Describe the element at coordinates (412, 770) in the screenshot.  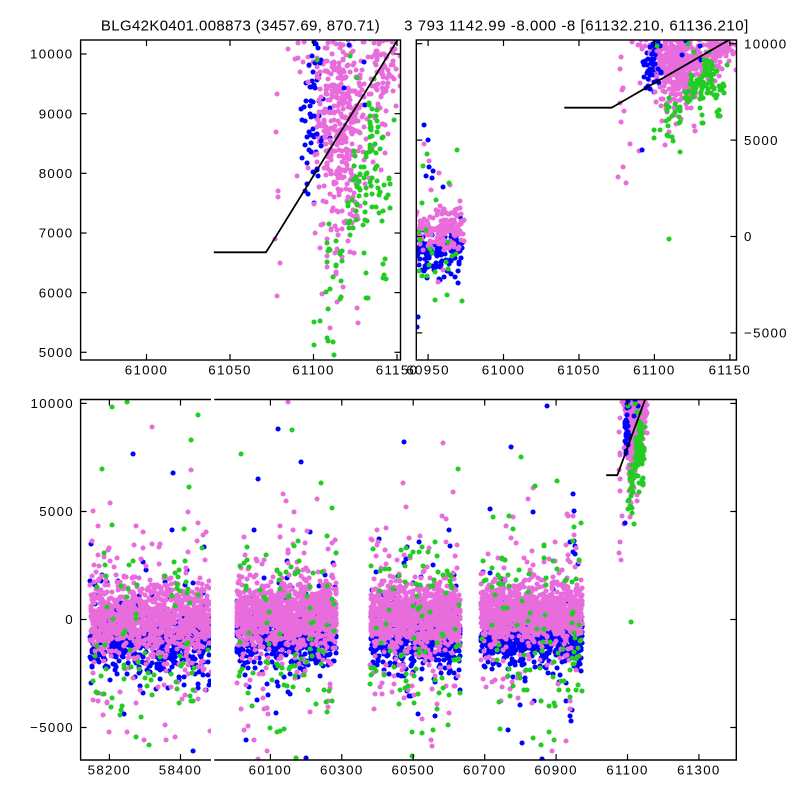
I see `svg-text: 60500` at that location.